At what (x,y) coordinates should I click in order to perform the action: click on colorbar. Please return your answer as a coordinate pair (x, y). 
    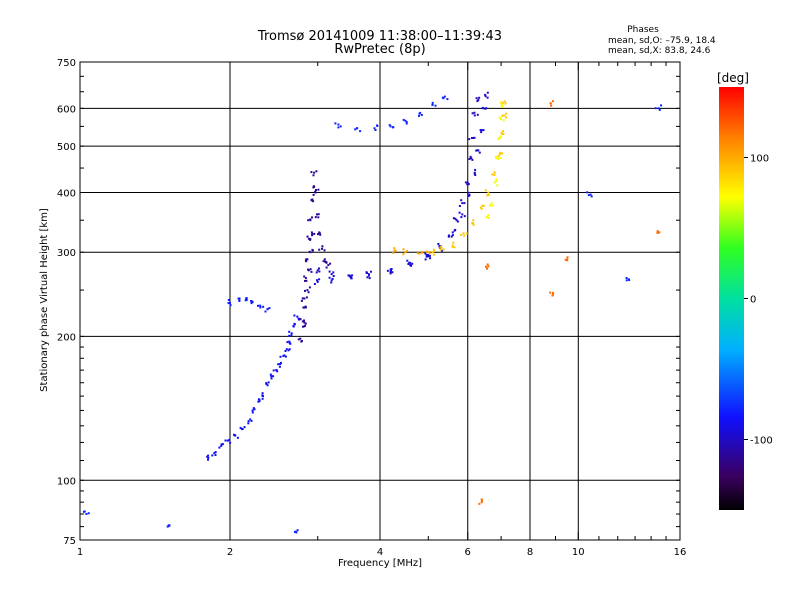
    Looking at the image, I should click on (731, 298).